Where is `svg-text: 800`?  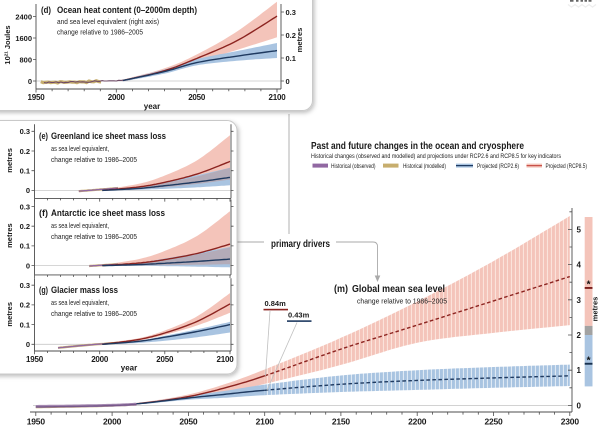 svg-text: 800 is located at coordinates (25, 59).